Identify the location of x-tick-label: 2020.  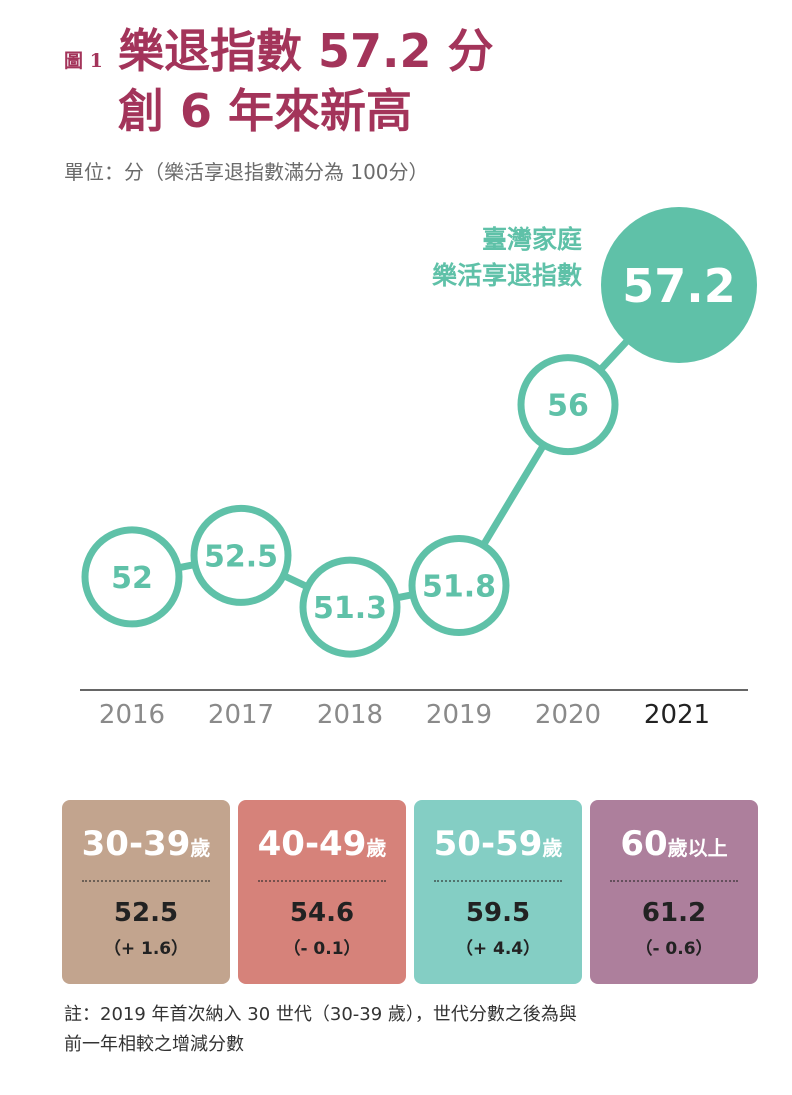
(568, 715).